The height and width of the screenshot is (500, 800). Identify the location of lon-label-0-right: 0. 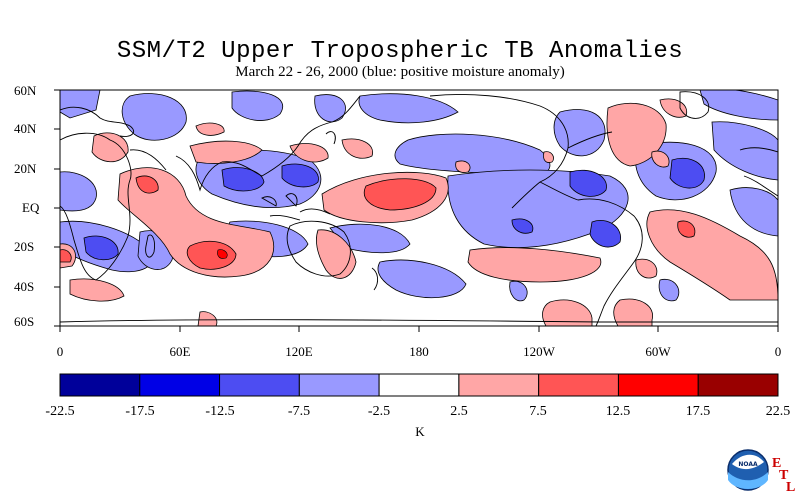
(778, 351).